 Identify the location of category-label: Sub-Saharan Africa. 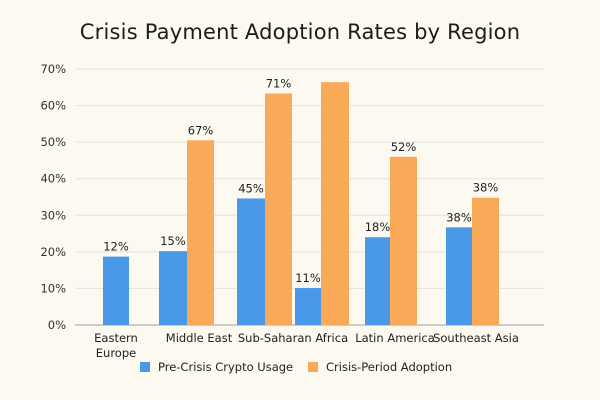
(293, 338).